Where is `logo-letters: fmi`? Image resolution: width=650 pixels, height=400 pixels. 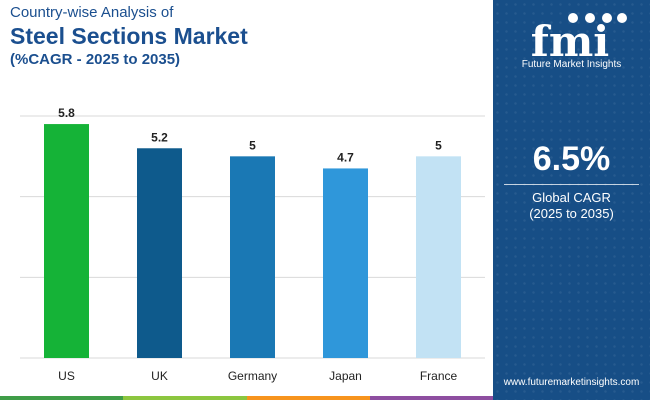
logo-letters: fmi is located at coordinates (570, 41).